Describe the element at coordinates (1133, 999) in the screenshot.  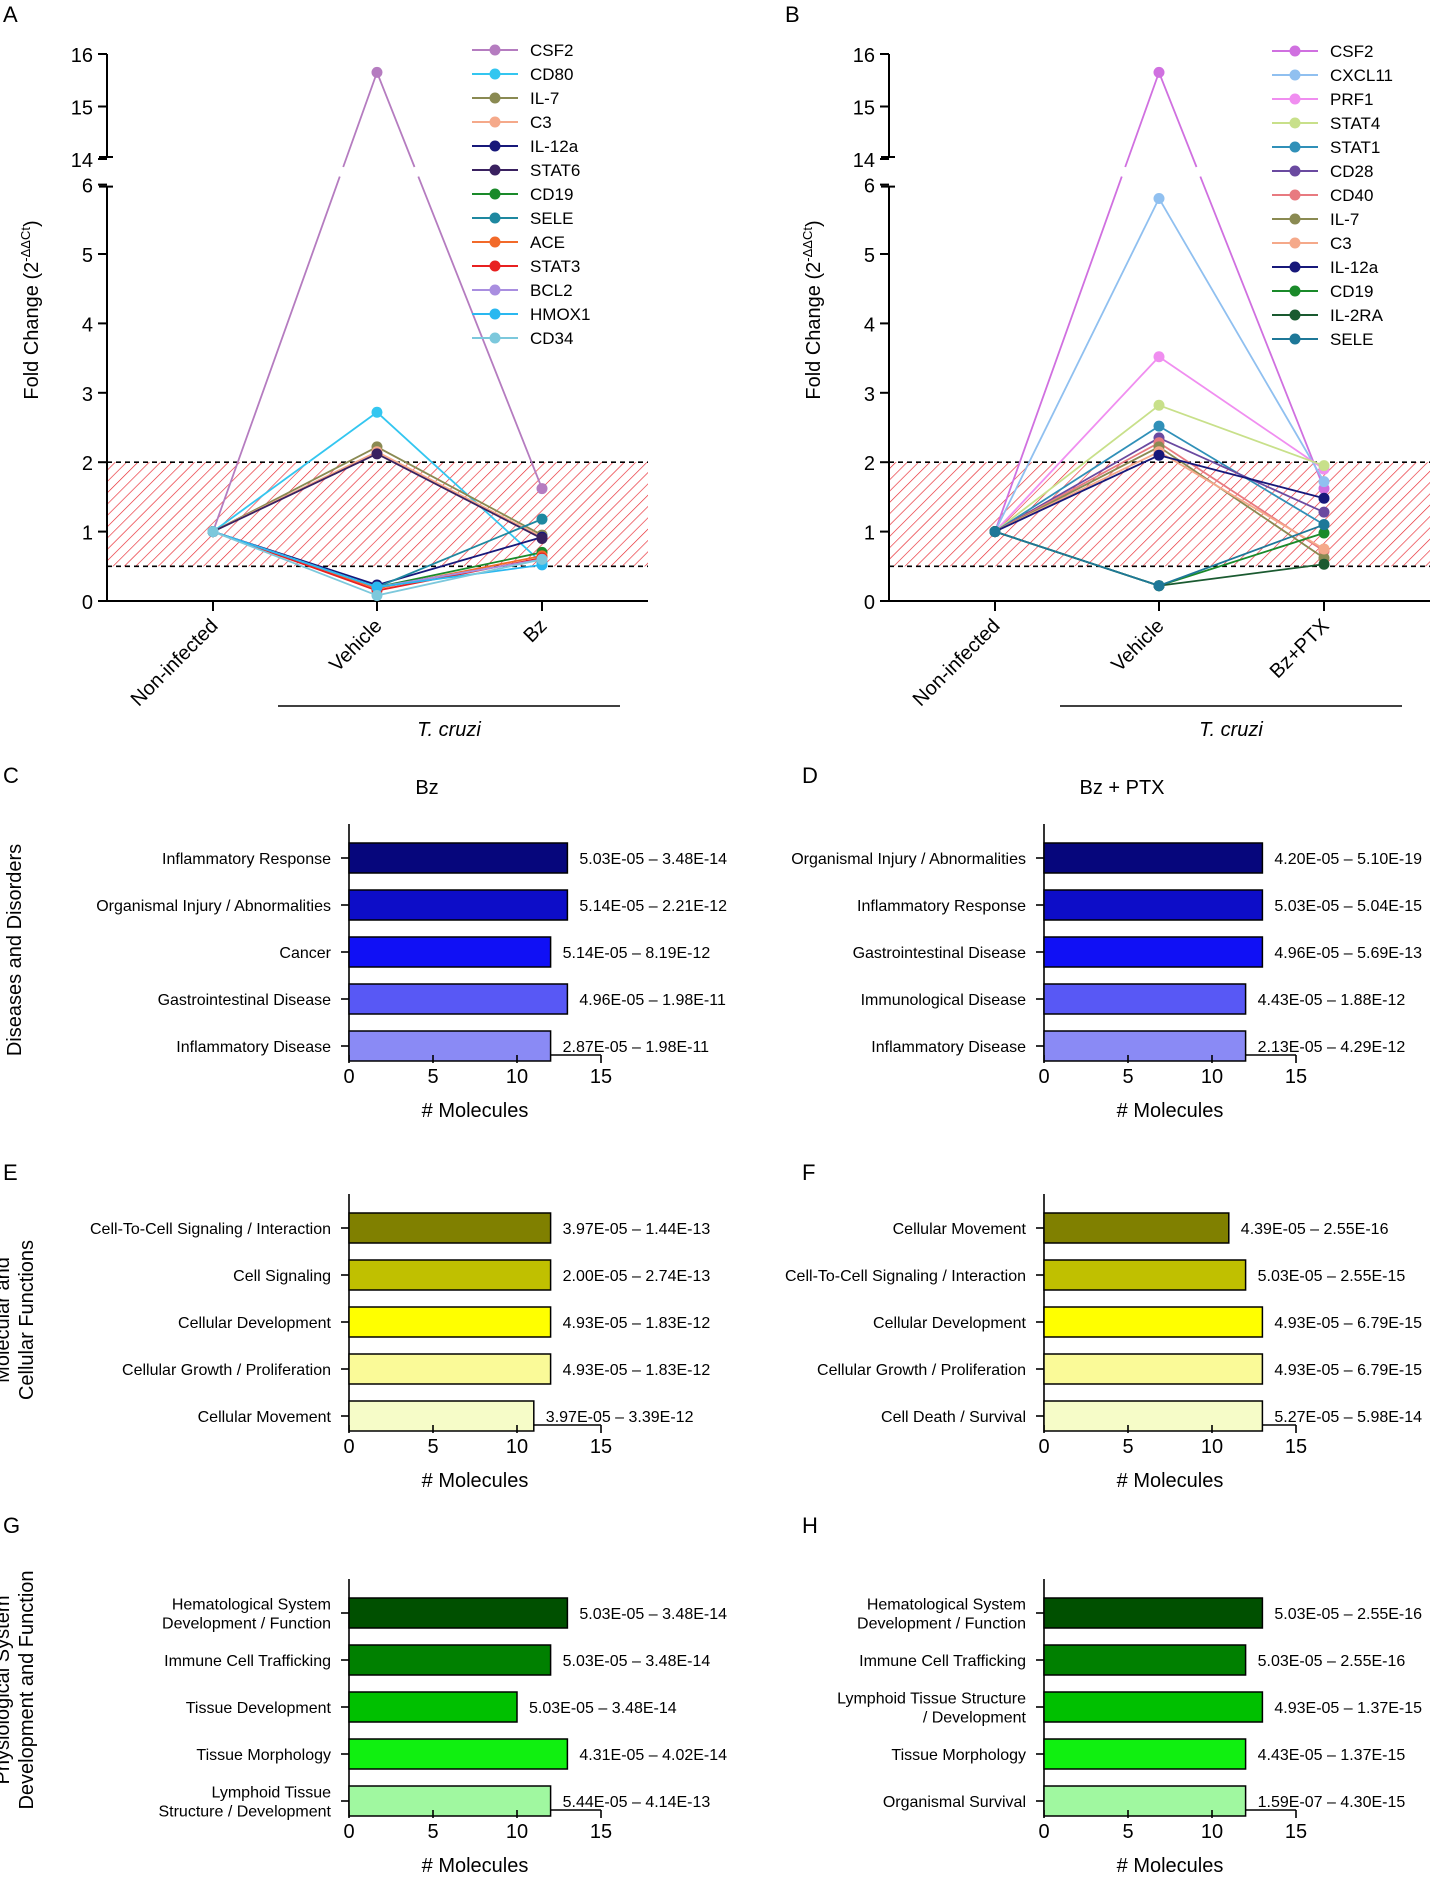
I see `bar-row: Immunological Disease 4.43E-05 – 1.88E-12` at that location.